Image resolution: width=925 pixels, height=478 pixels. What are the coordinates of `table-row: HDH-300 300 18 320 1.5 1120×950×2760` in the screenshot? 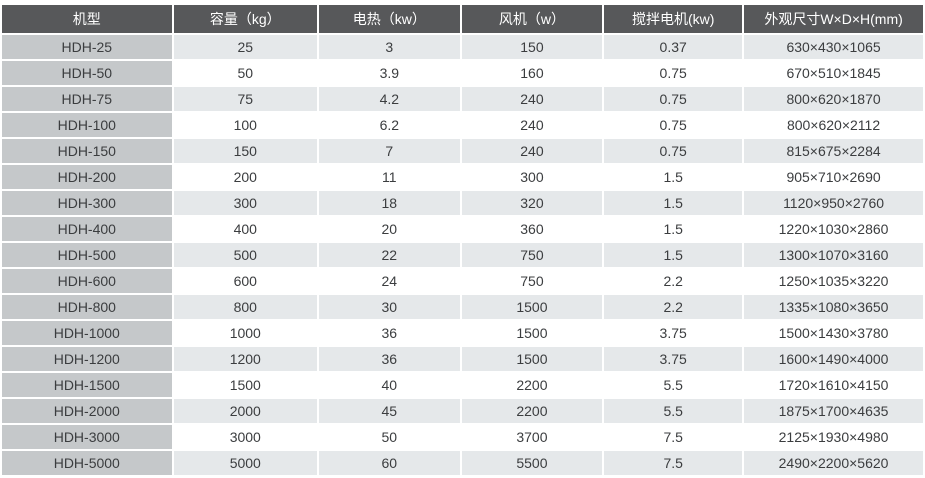 It's located at (462, 203).